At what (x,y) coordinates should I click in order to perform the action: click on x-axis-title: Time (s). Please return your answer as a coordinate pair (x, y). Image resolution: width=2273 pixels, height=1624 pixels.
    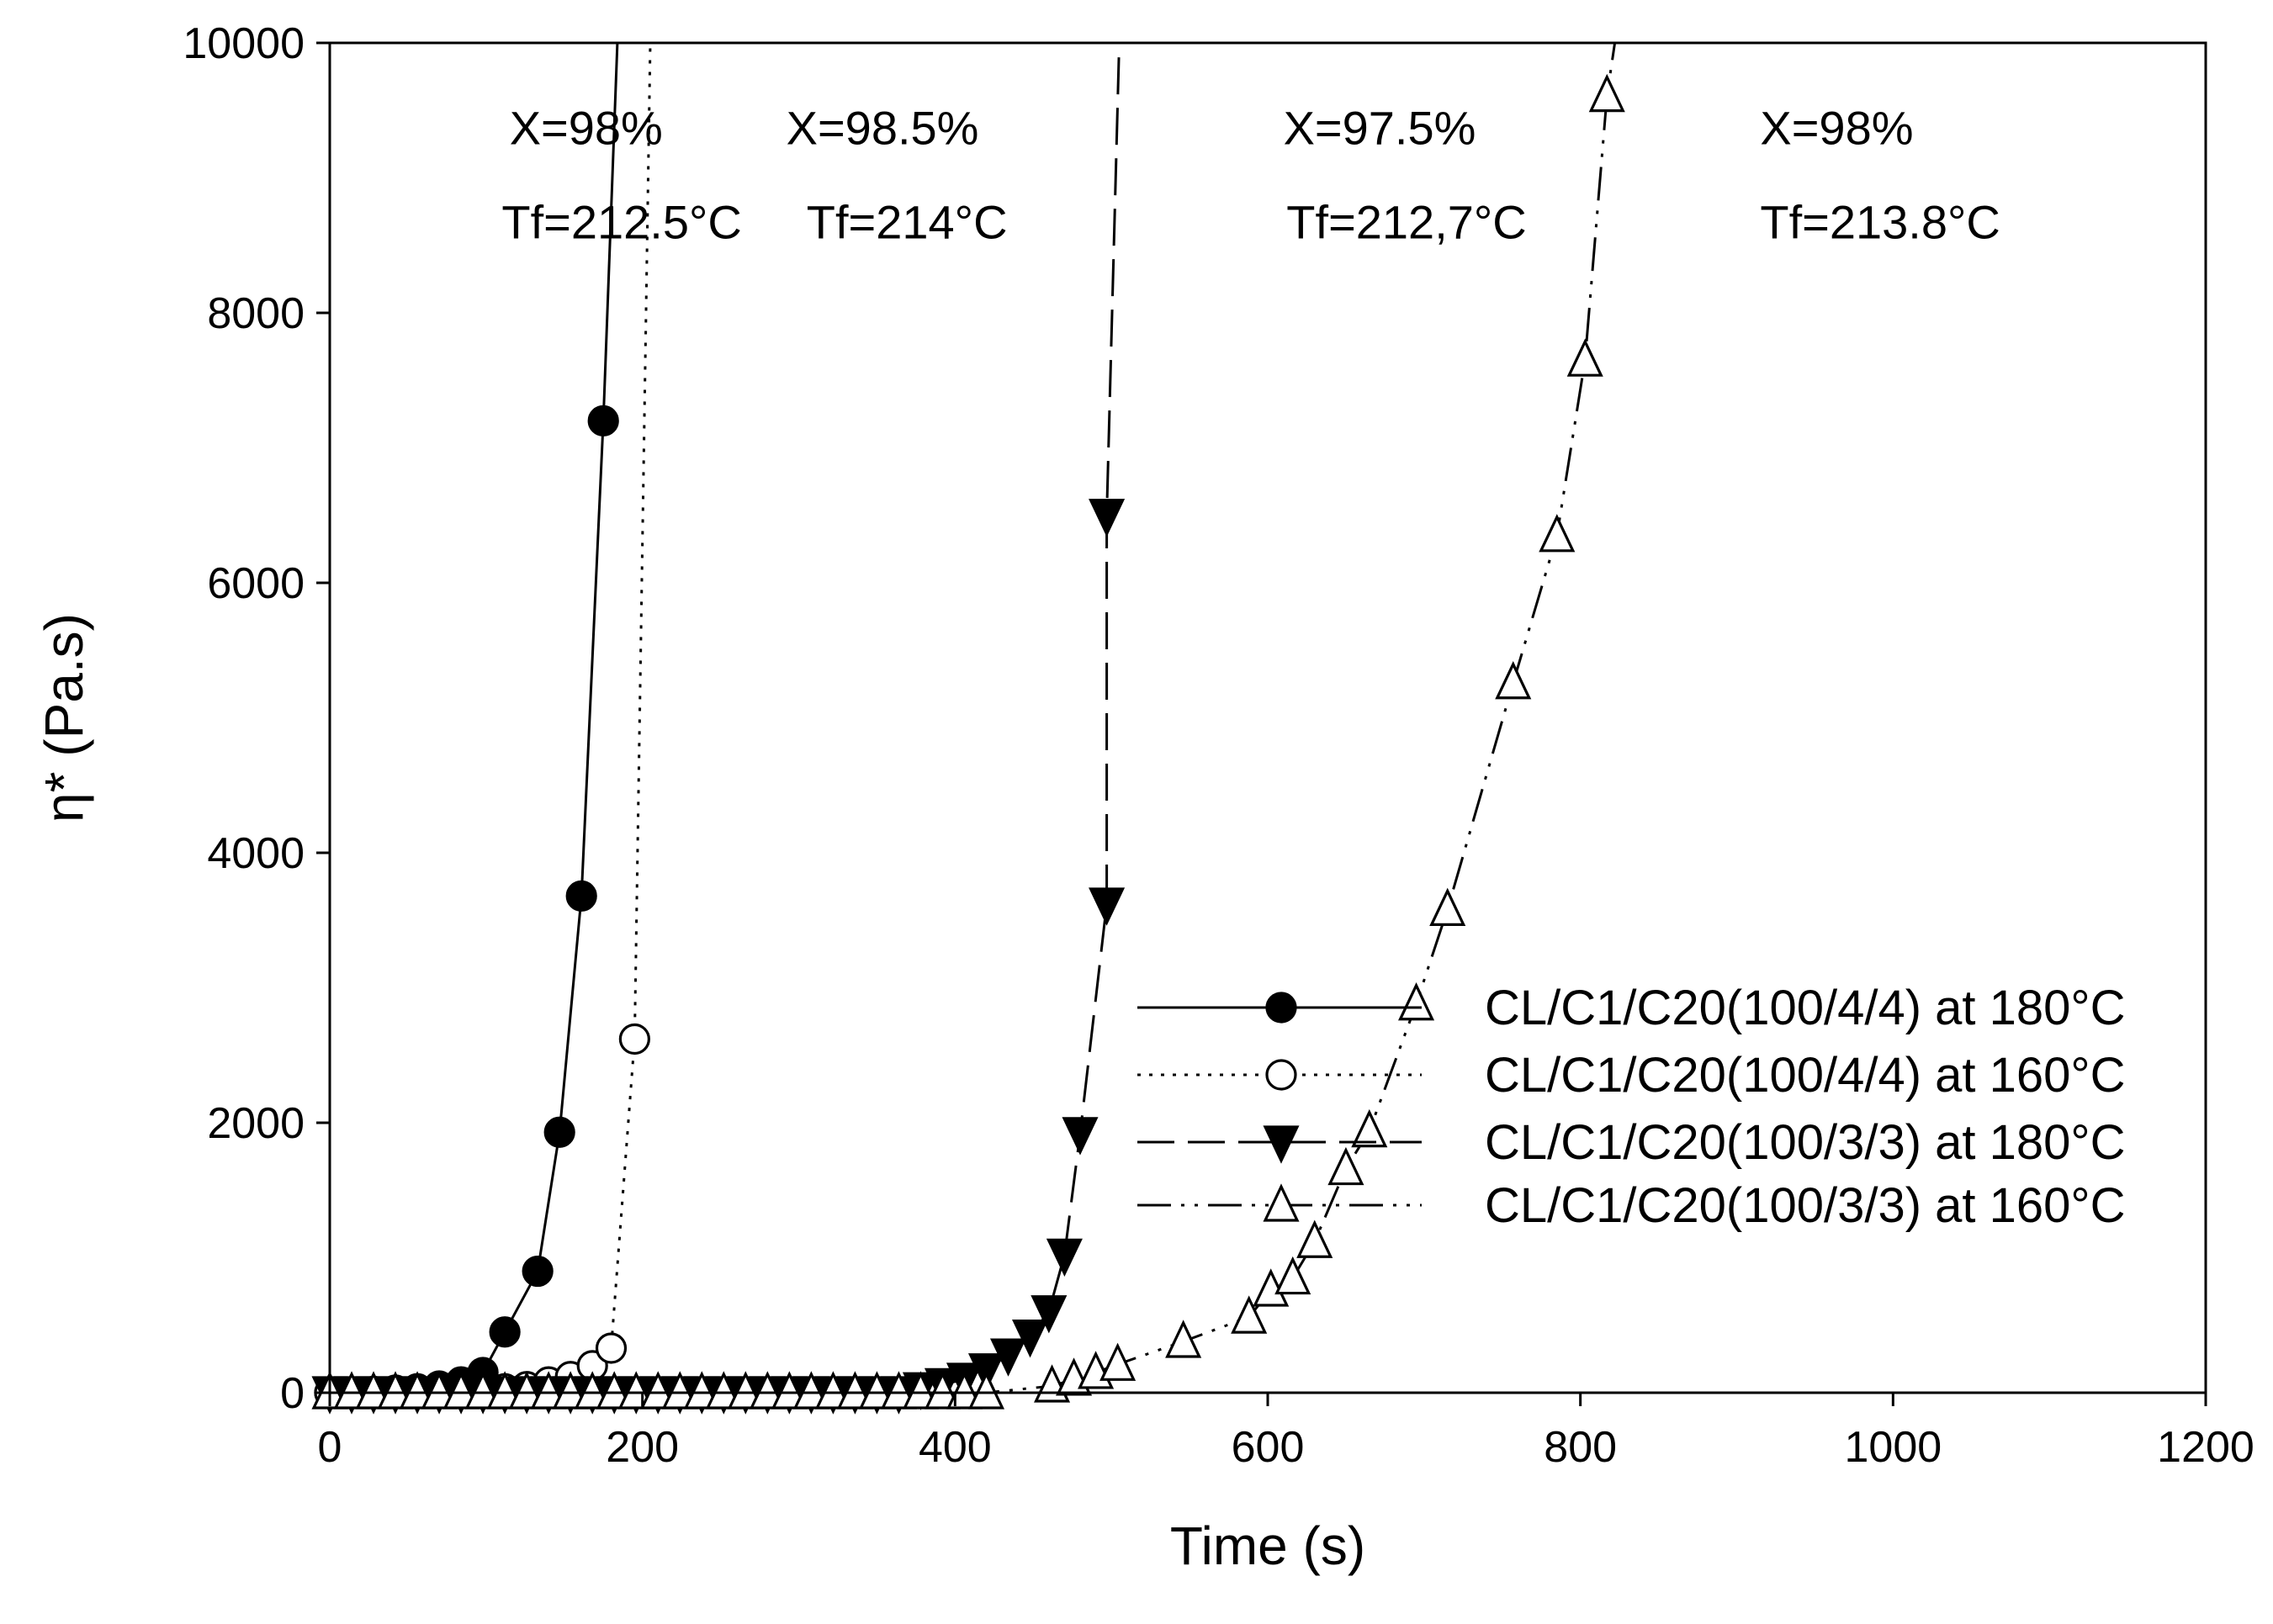
    Looking at the image, I should click on (1267, 1546).